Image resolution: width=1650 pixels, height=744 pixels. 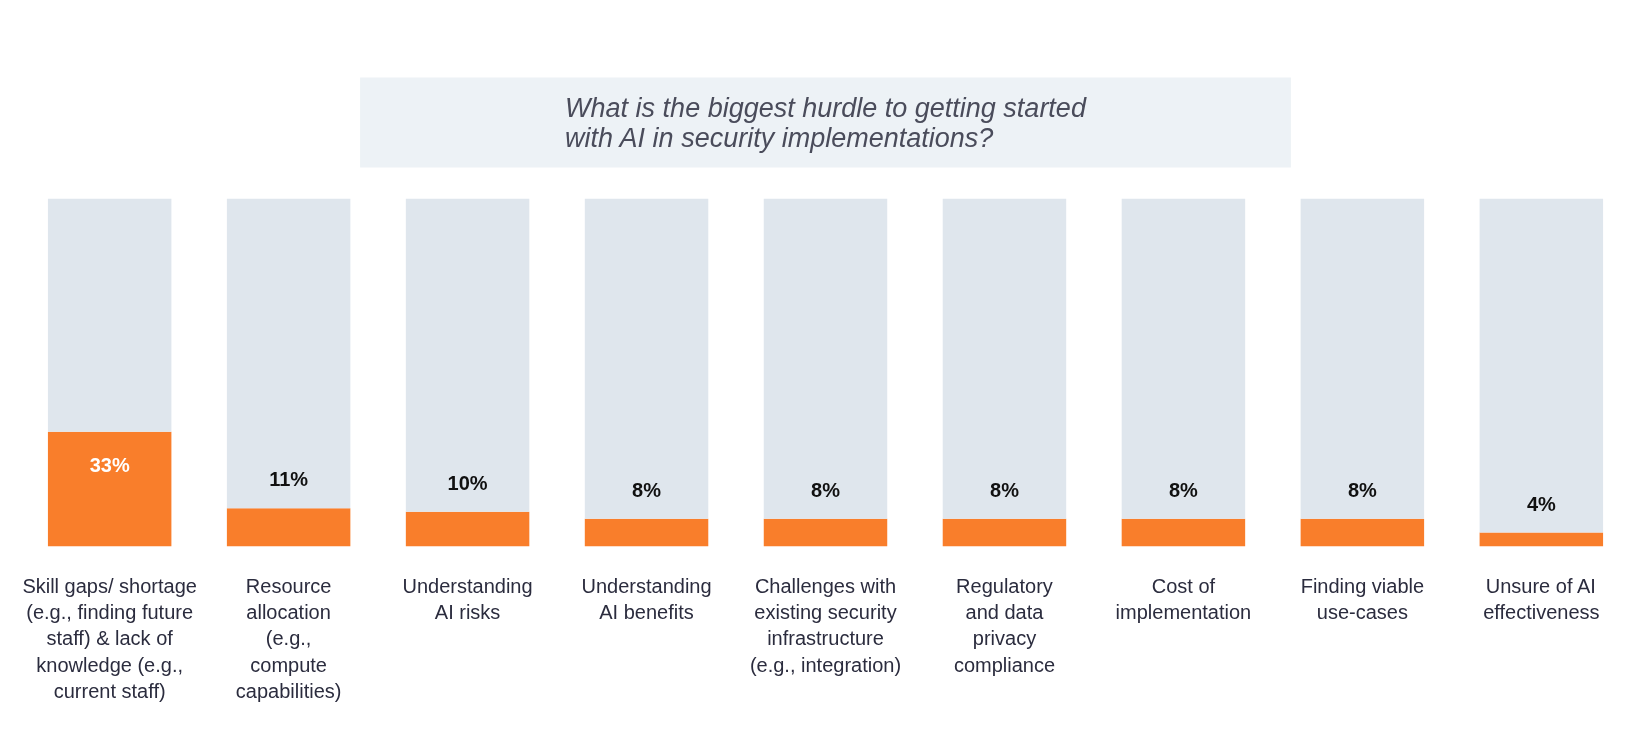 I want to click on x-tick-label: Understanding AI risks, so click(x=467, y=598).